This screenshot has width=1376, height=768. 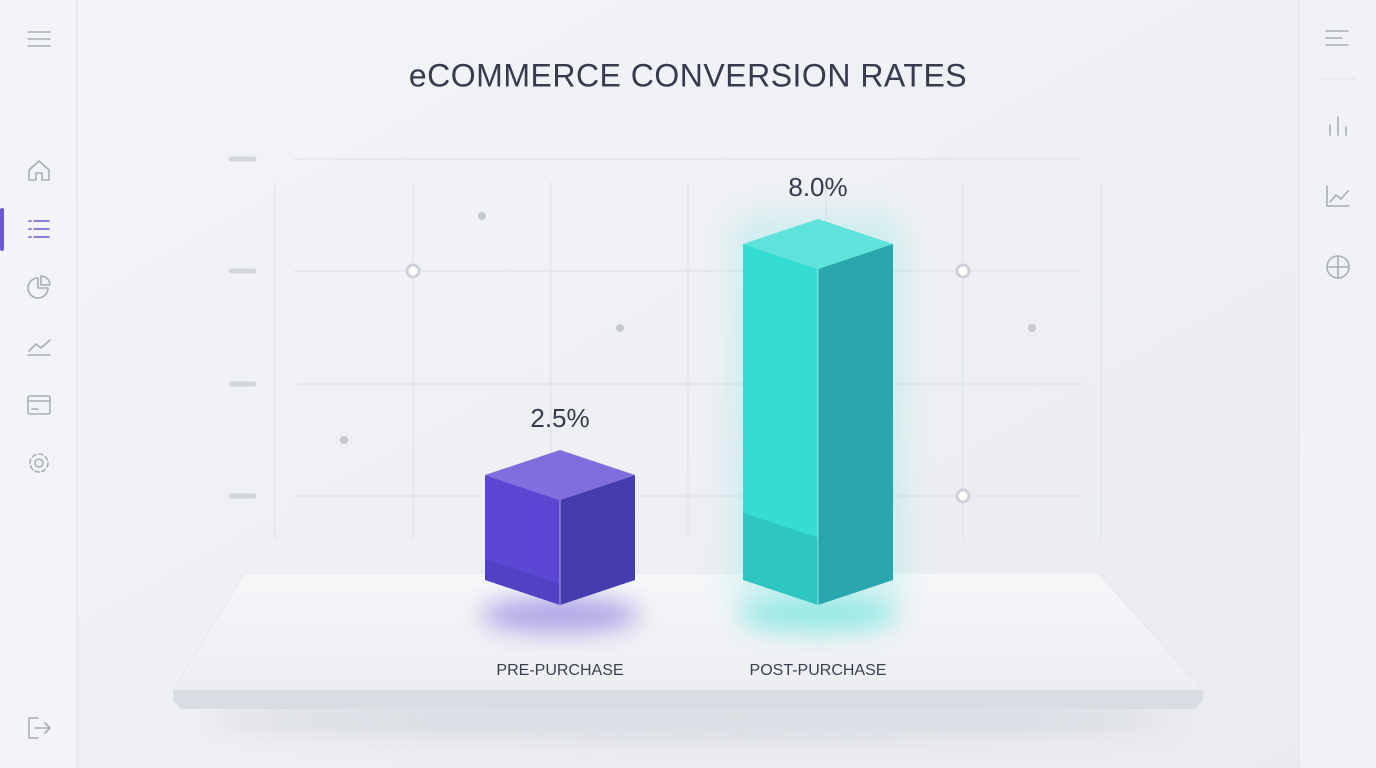 What do you see at coordinates (688, 75) in the screenshot?
I see `chart-title: eCOMMERCE CONVERSION RATES` at bounding box center [688, 75].